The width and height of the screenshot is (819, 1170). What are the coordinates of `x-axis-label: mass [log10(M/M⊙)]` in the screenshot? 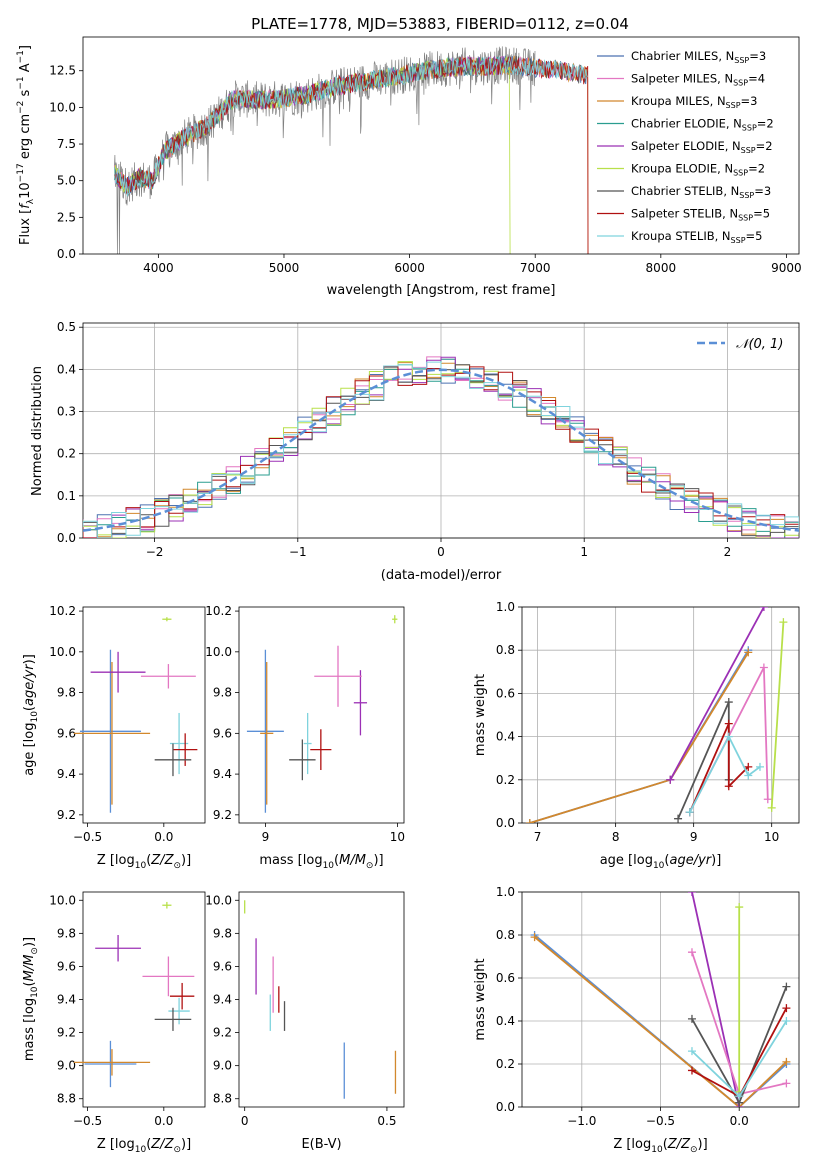 It's located at (321, 862).